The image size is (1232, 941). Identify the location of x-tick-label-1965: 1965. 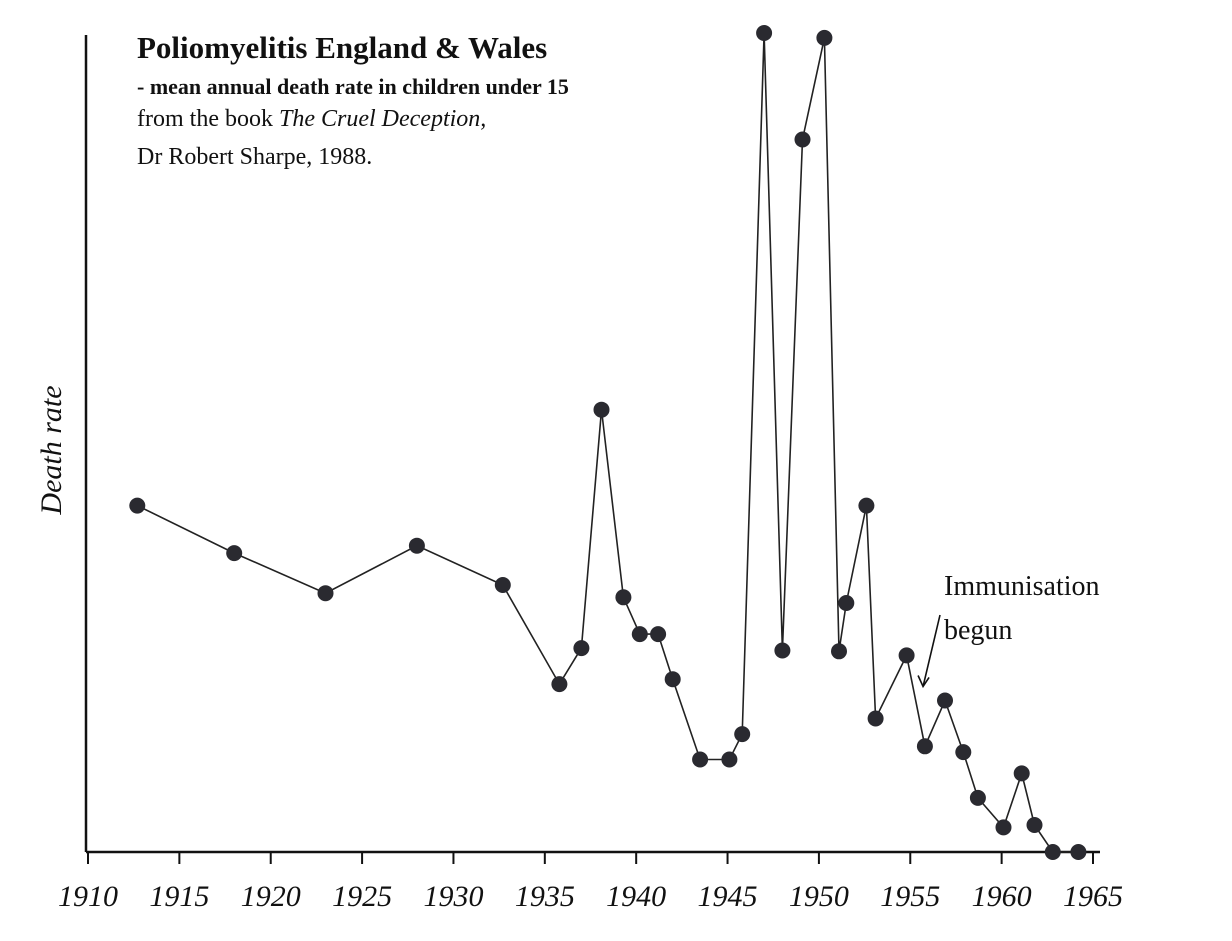
(1093, 896).